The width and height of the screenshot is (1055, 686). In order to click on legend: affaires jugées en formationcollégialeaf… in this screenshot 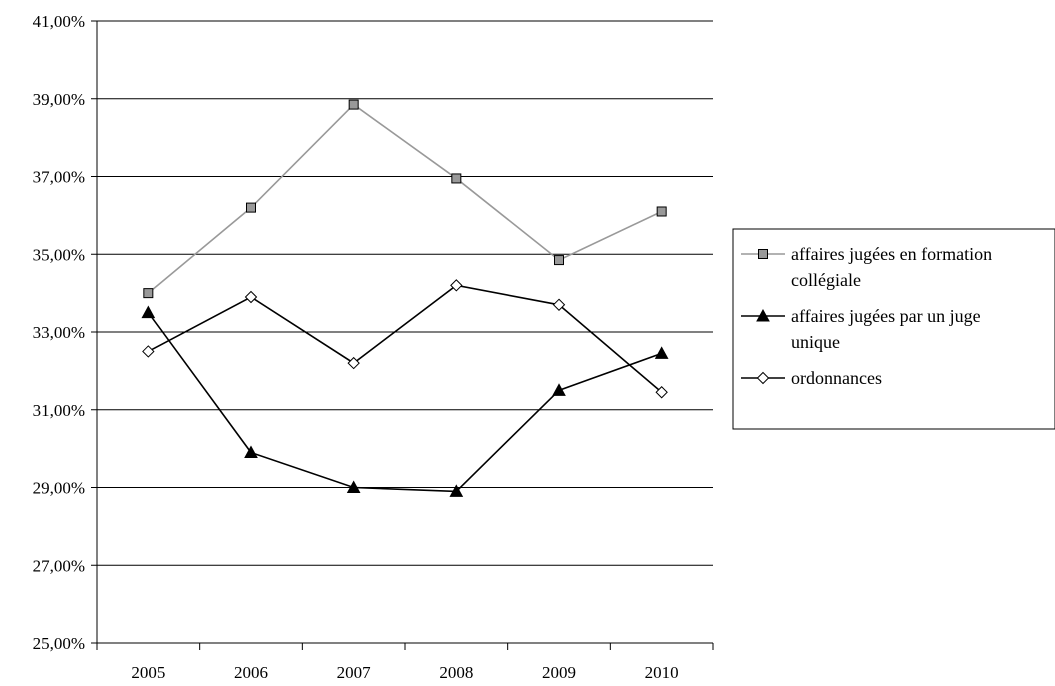, I will do `click(893, 329)`.